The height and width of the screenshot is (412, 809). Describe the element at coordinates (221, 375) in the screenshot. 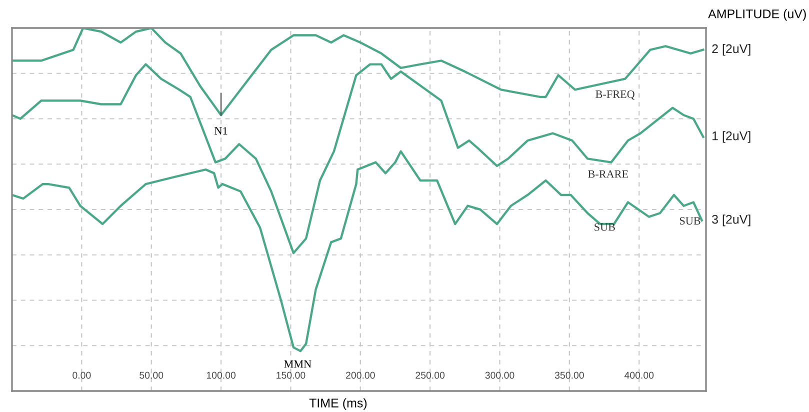

I see `x-tick-label: 100.00` at that location.